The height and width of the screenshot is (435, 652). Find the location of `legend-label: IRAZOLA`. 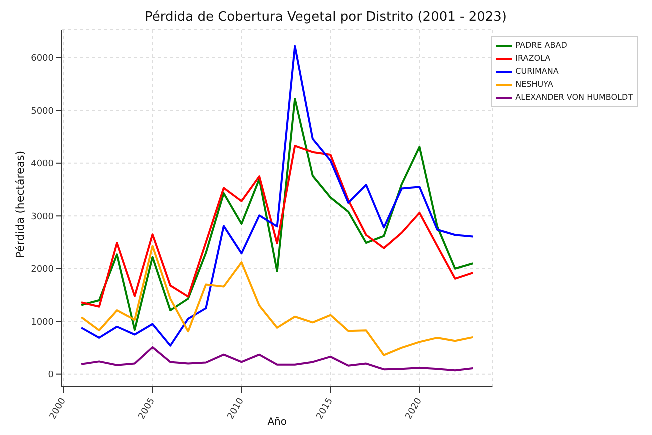

legend-label: IRAZOLA is located at coordinates (533, 59).